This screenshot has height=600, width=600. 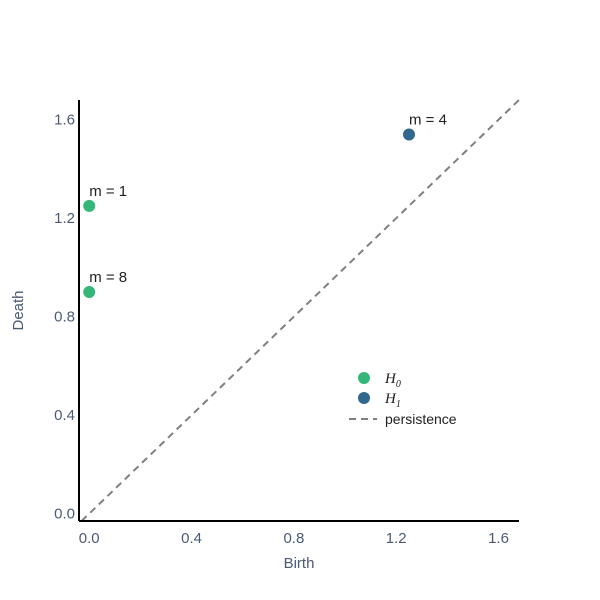 I want to click on y-tick-label: 1.6, so click(x=64, y=120).